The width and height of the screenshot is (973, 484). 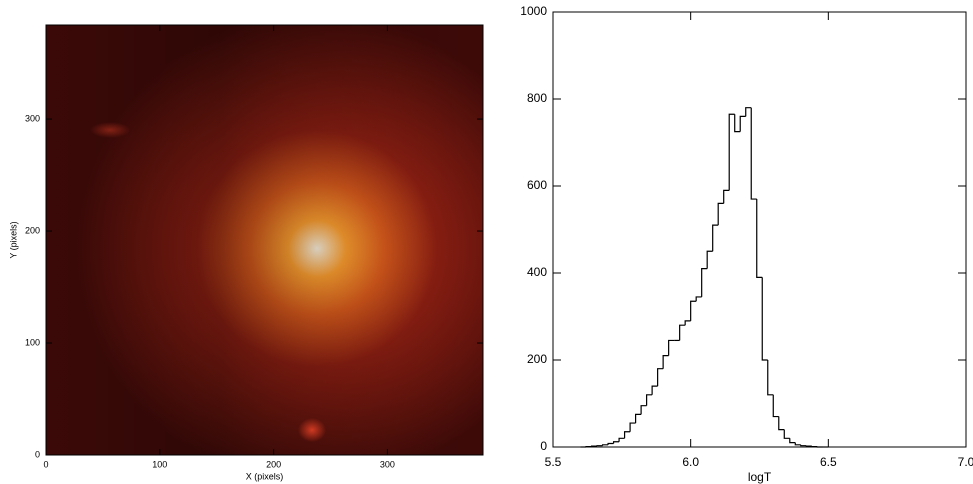 What do you see at coordinates (965, 462) in the screenshot?
I see `x-tick-label: 7.0` at bounding box center [965, 462].